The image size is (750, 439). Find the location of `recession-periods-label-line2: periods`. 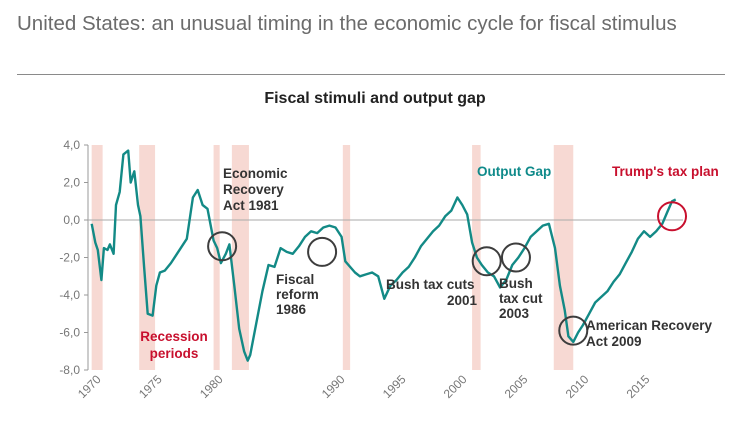

recession-periods-label-line2: periods is located at coordinates (174, 353).